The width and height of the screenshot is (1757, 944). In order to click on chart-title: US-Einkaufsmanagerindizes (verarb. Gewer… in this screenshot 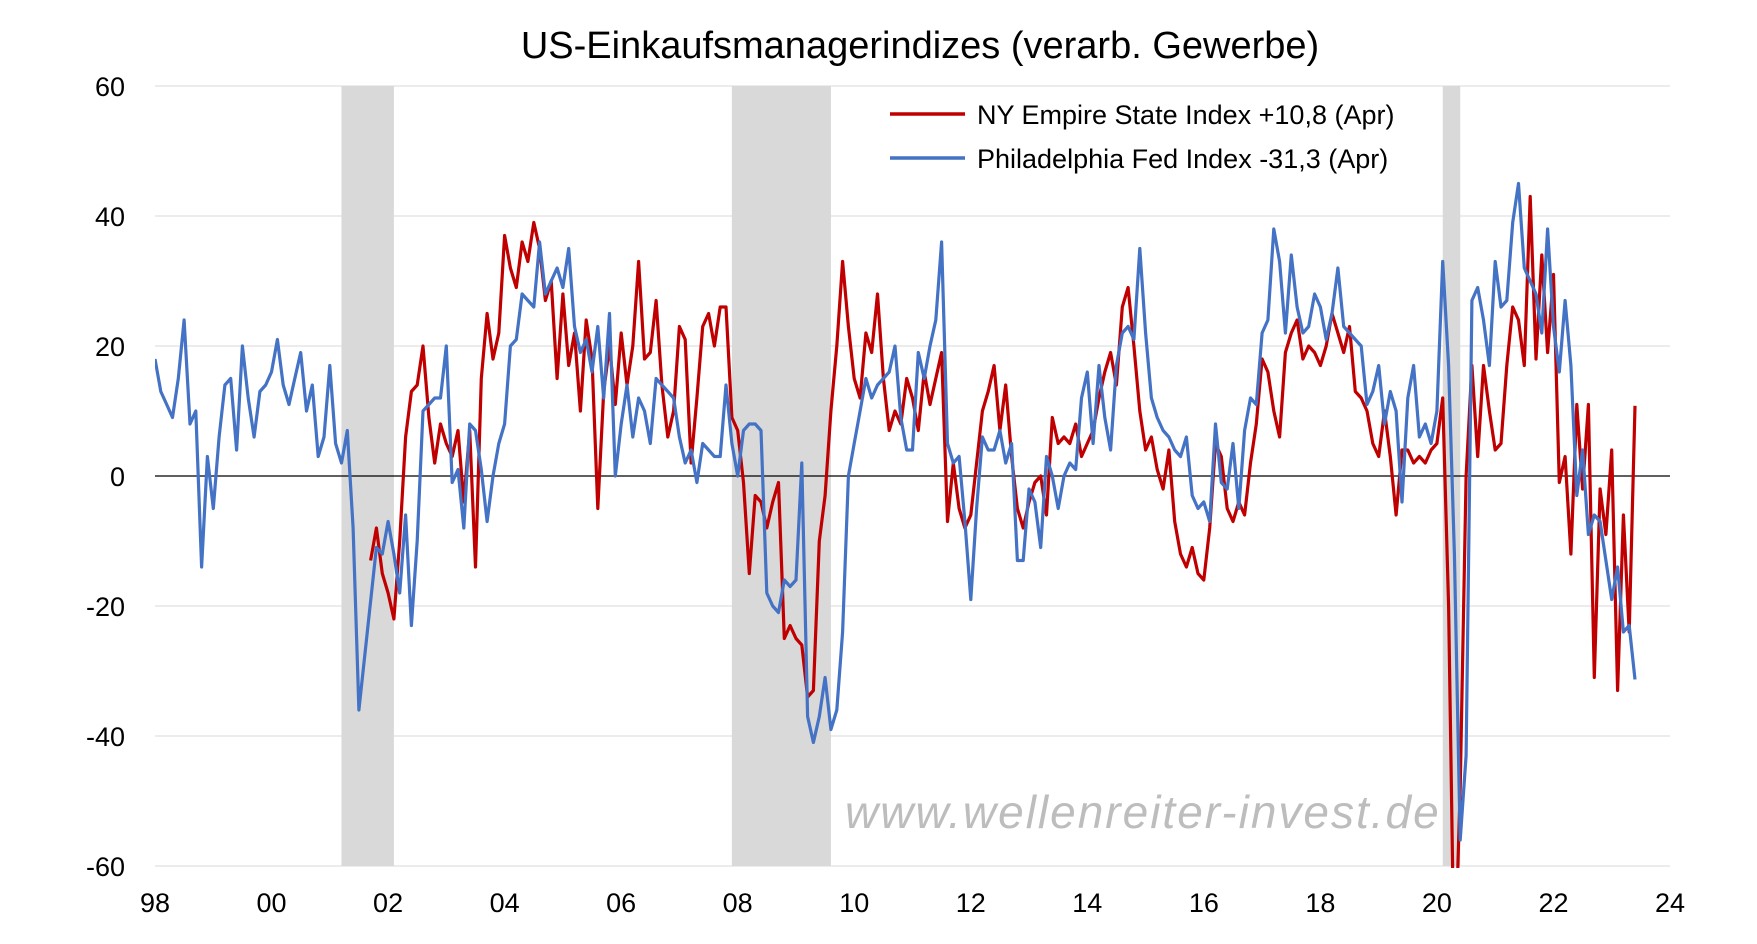, I will do `click(920, 46)`.